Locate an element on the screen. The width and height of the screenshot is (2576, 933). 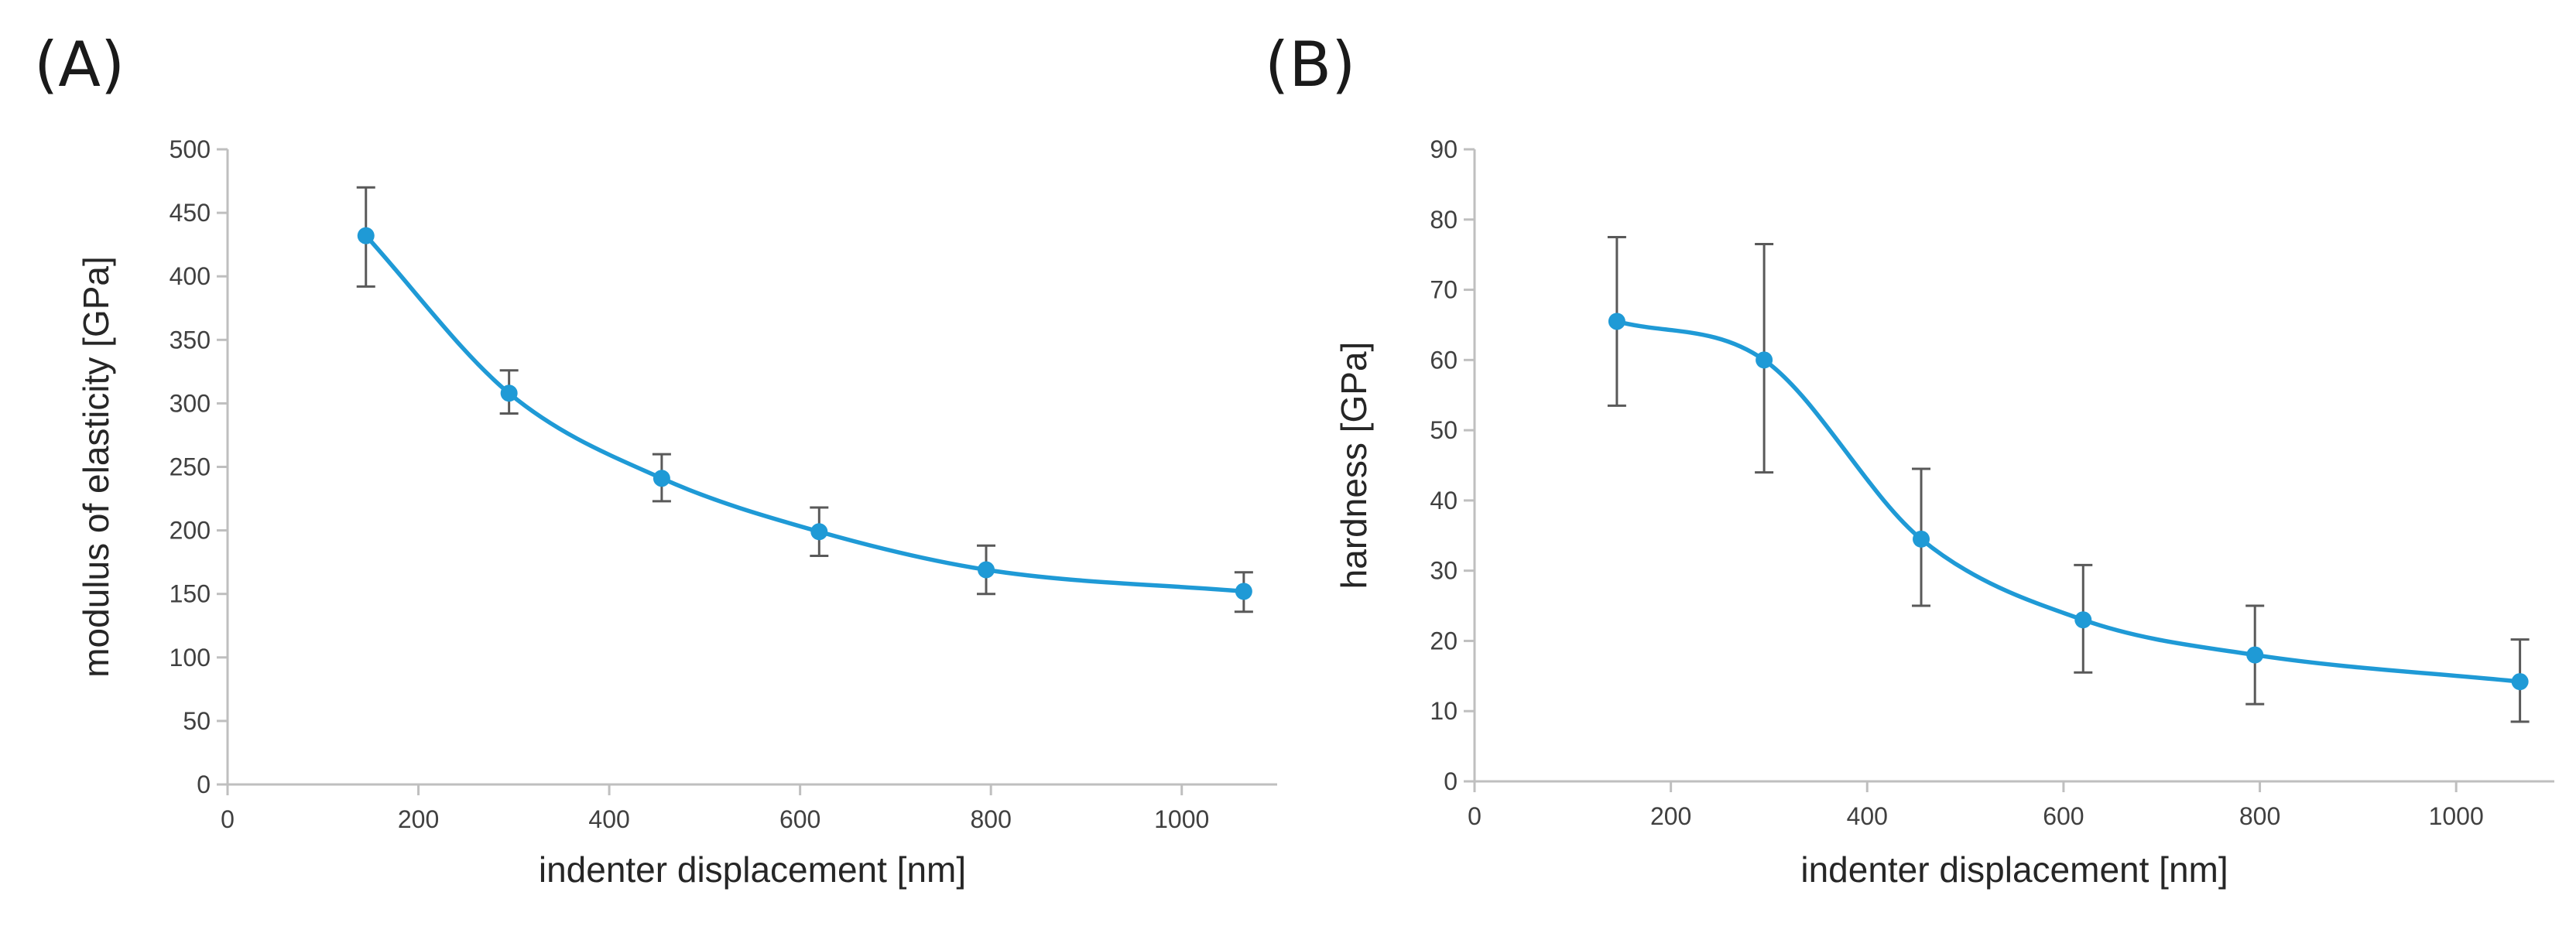
y-tick-label: 80 is located at coordinates (1444, 220).